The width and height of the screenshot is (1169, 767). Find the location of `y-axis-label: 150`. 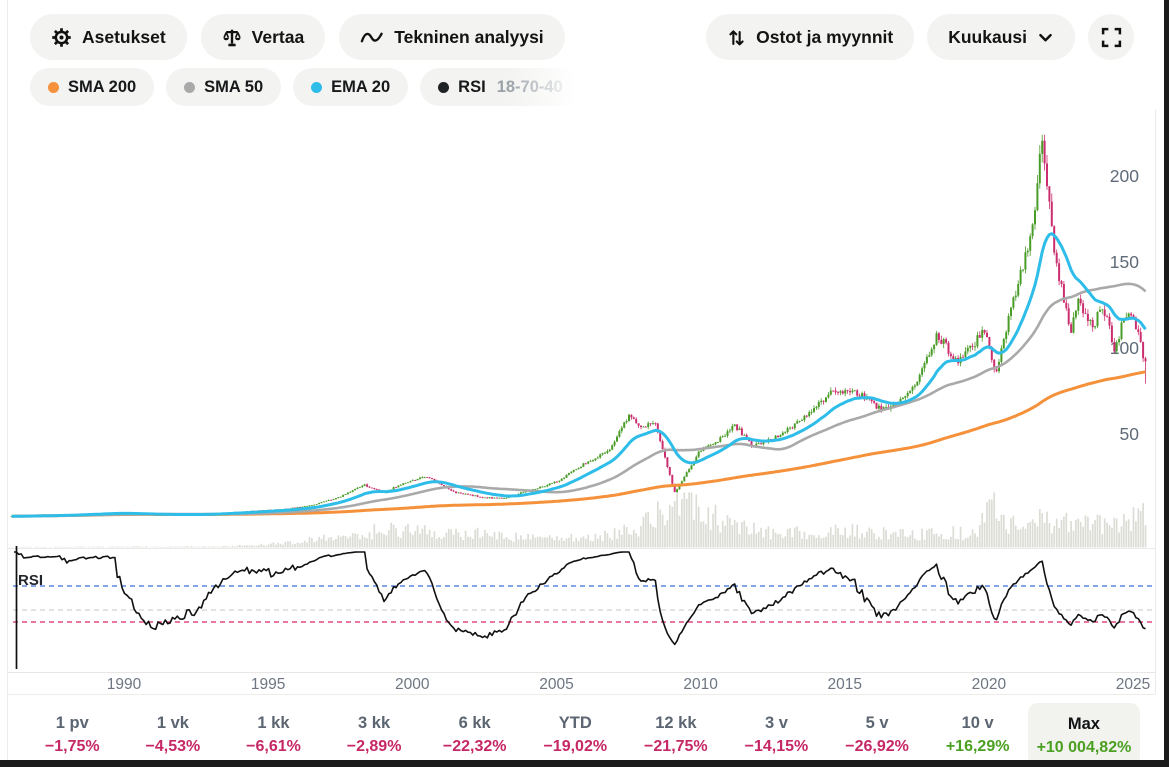

y-axis-label: 150 is located at coordinates (1124, 262).